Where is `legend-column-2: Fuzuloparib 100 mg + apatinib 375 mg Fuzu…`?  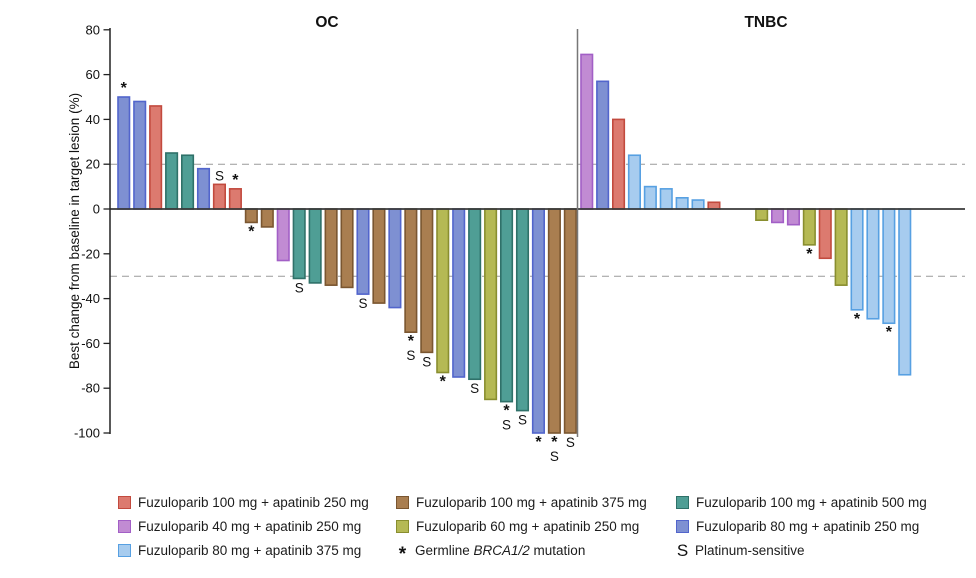 legend-column-2: Fuzuloparib 100 mg + apatinib 375 mg Fuzu… is located at coordinates (521, 527).